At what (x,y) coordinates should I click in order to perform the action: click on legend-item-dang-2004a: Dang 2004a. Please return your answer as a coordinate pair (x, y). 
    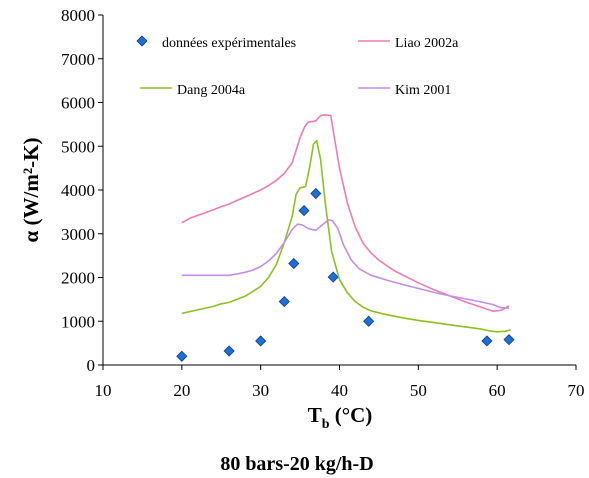
    Looking at the image, I should click on (193, 90).